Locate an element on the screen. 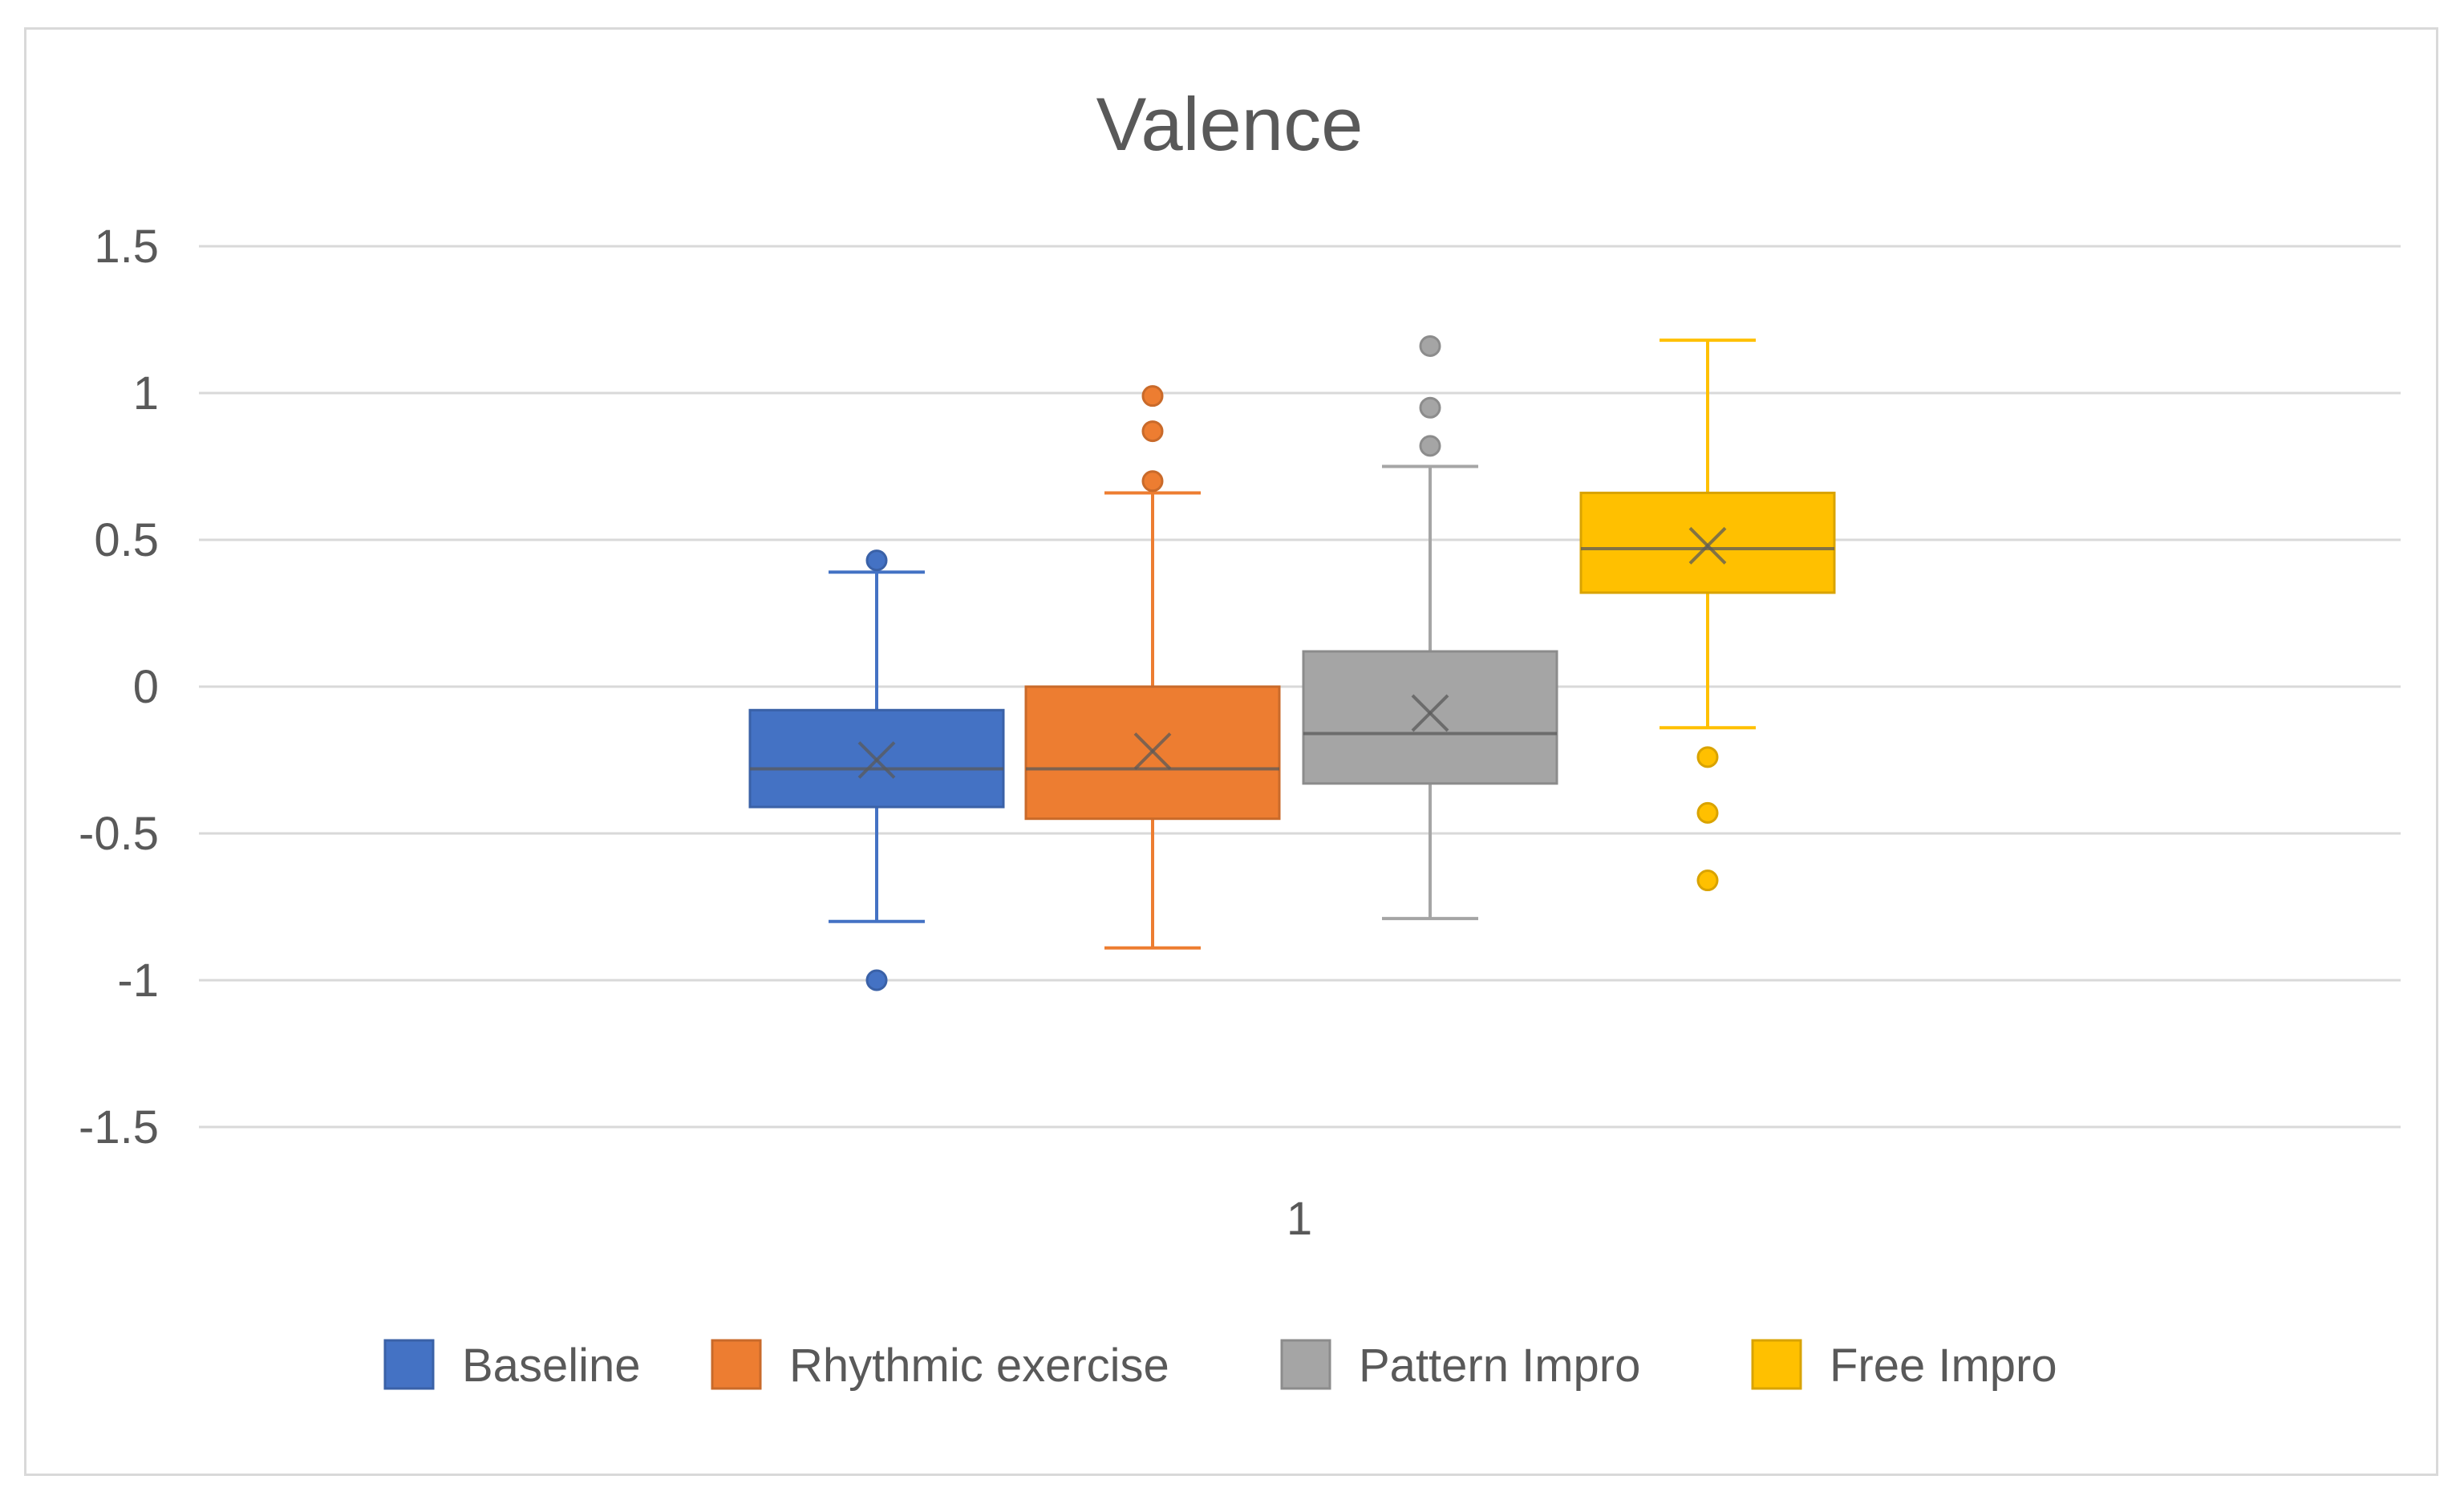 The width and height of the screenshot is (2464, 1500). box-pattern-impro is located at coordinates (1430, 627).